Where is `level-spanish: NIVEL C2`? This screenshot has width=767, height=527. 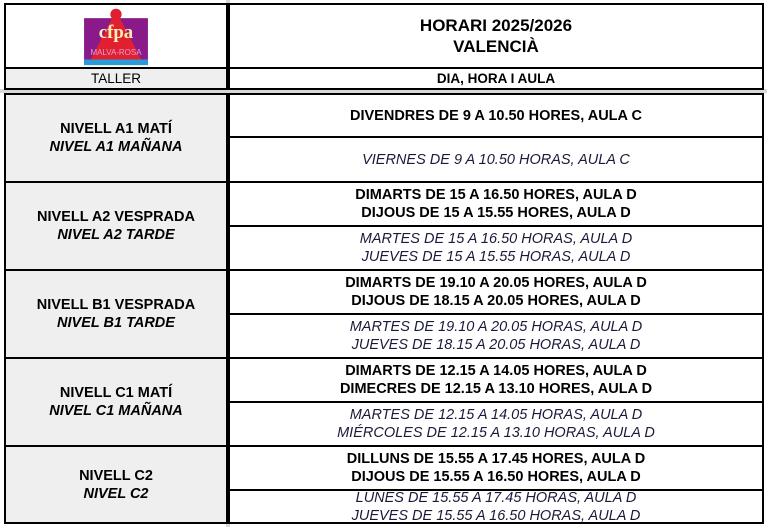 level-spanish: NIVEL C2 is located at coordinates (116, 493).